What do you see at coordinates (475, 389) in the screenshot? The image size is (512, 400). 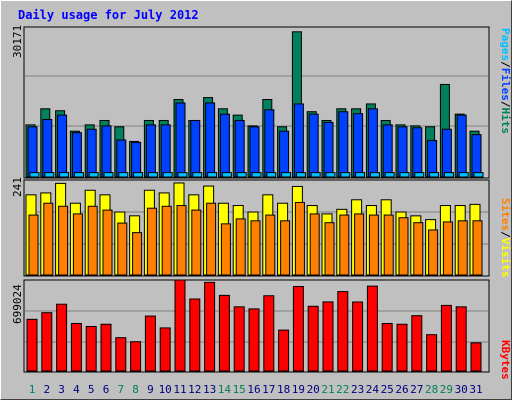 I see `x-tick-label-day-31: 31` at bounding box center [475, 389].